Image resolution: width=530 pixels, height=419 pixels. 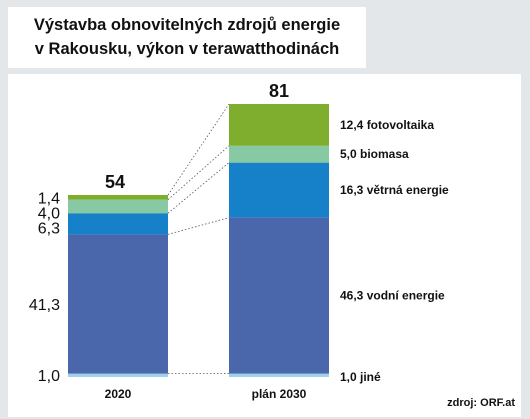 I want to click on series-label-vodni: 46,3 vodní energie, so click(x=392, y=296).